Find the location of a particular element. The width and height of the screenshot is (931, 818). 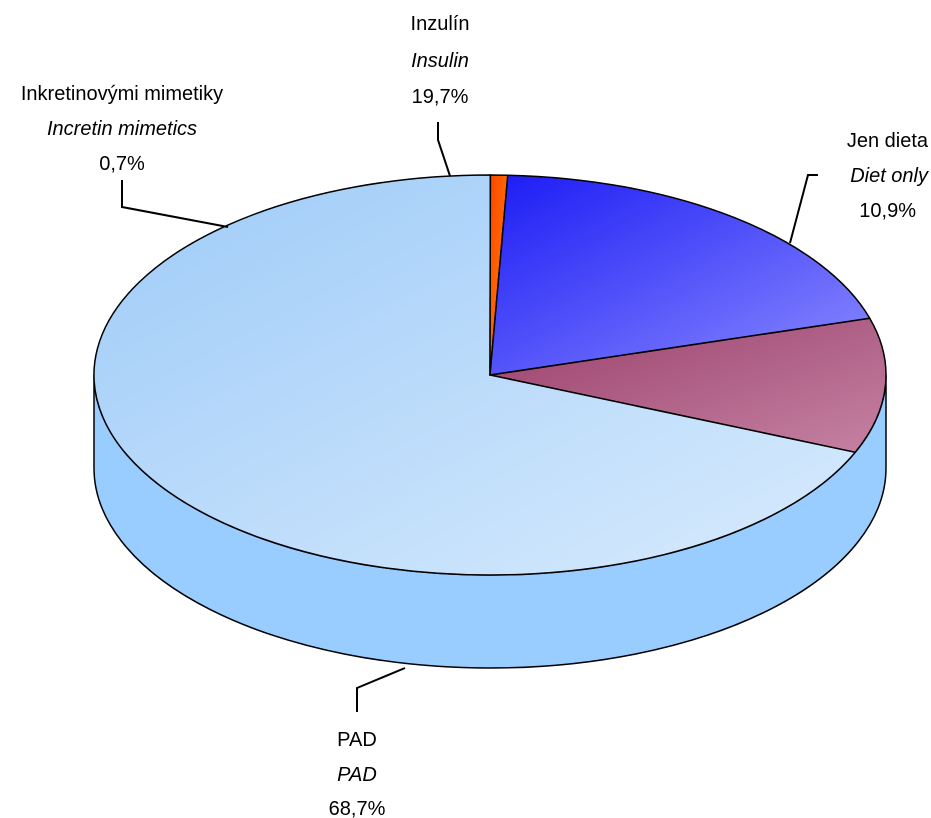

data-label-diet-only: Jen dieta Diet only 10,9% is located at coordinates (888, 176).